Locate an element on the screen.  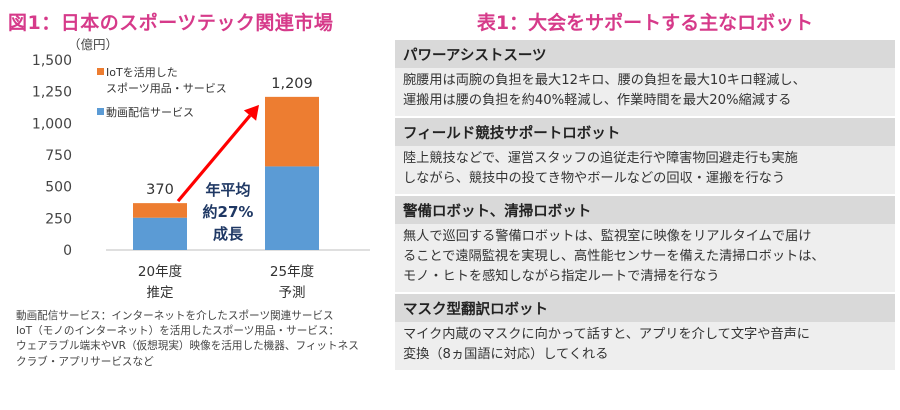
x-category-sublabel: 予測 is located at coordinates (292, 293).